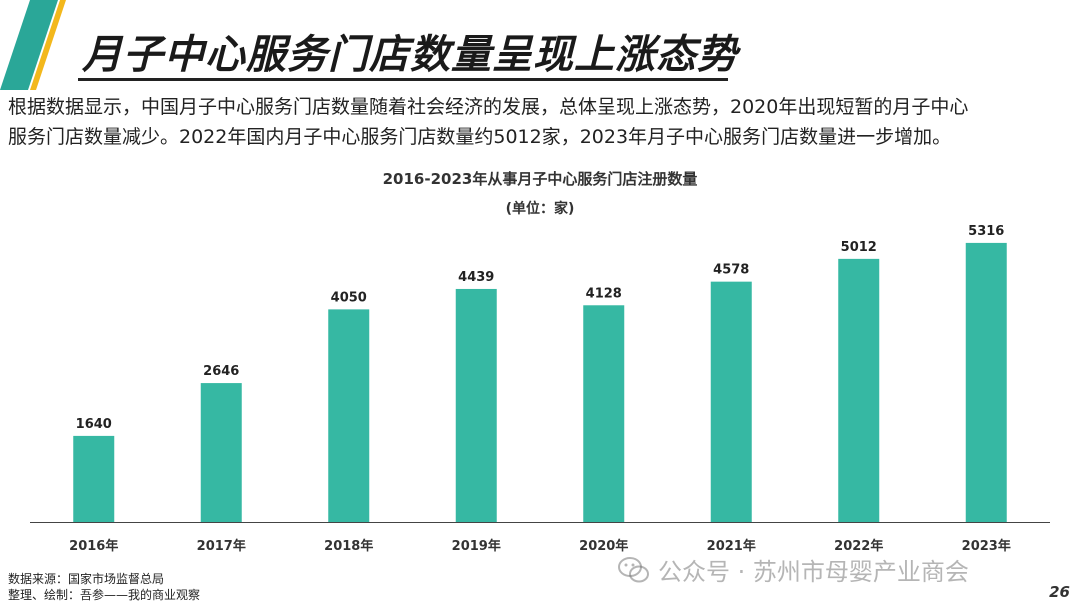 The width and height of the screenshot is (1080, 608). What do you see at coordinates (349, 297) in the screenshot?
I see `value-label-2: 4050` at bounding box center [349, 297].